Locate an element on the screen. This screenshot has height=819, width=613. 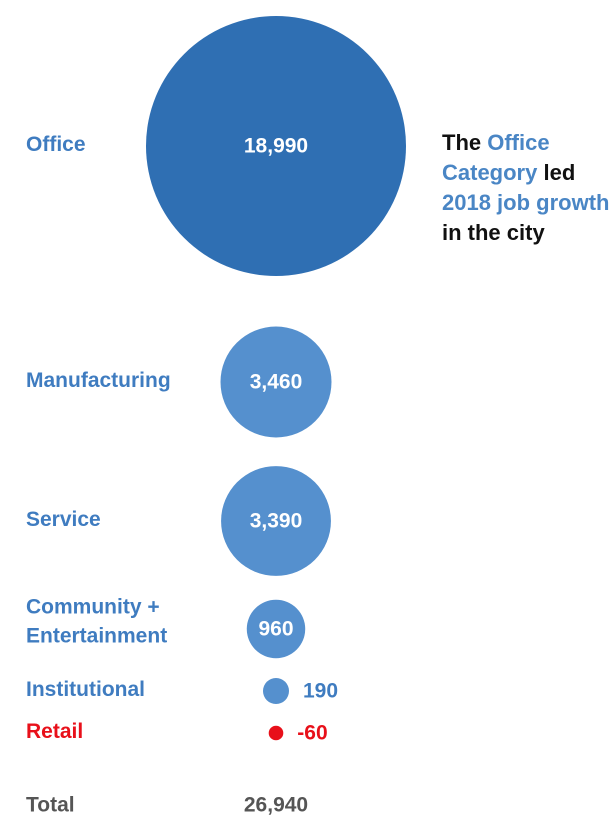
annotation-highlight-office-category: Office Category is located at coordinates (496, 157).